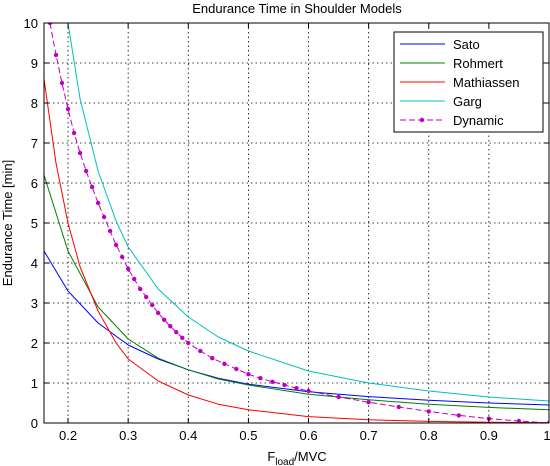 The width and height of the screenshot is (550, 466). Describe the element at coordinates (478, 120) in the screenshot. I see `legend-label-dynamic: Dynamic` at that location.